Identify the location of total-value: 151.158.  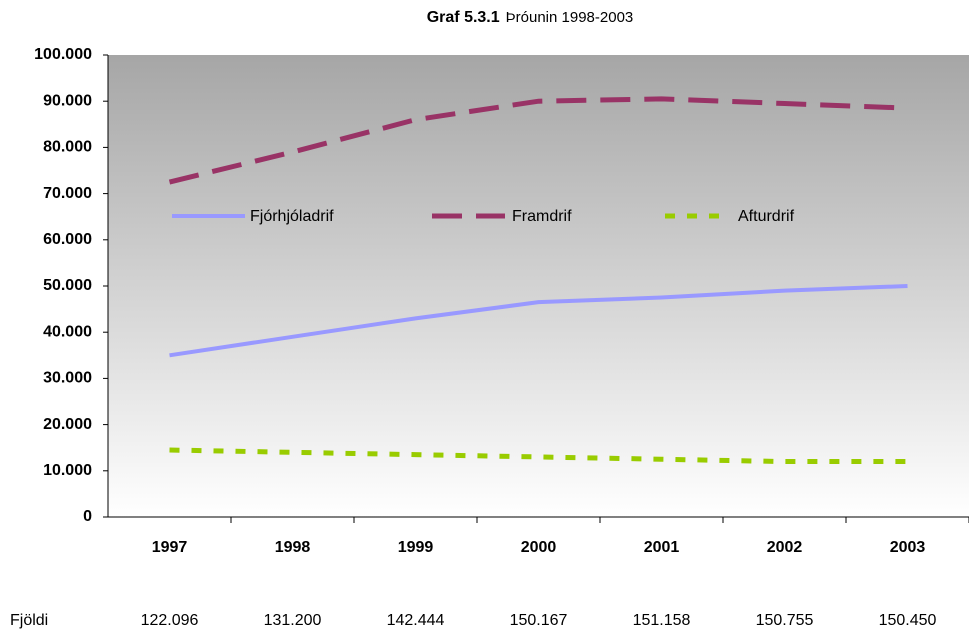
(662, 620).